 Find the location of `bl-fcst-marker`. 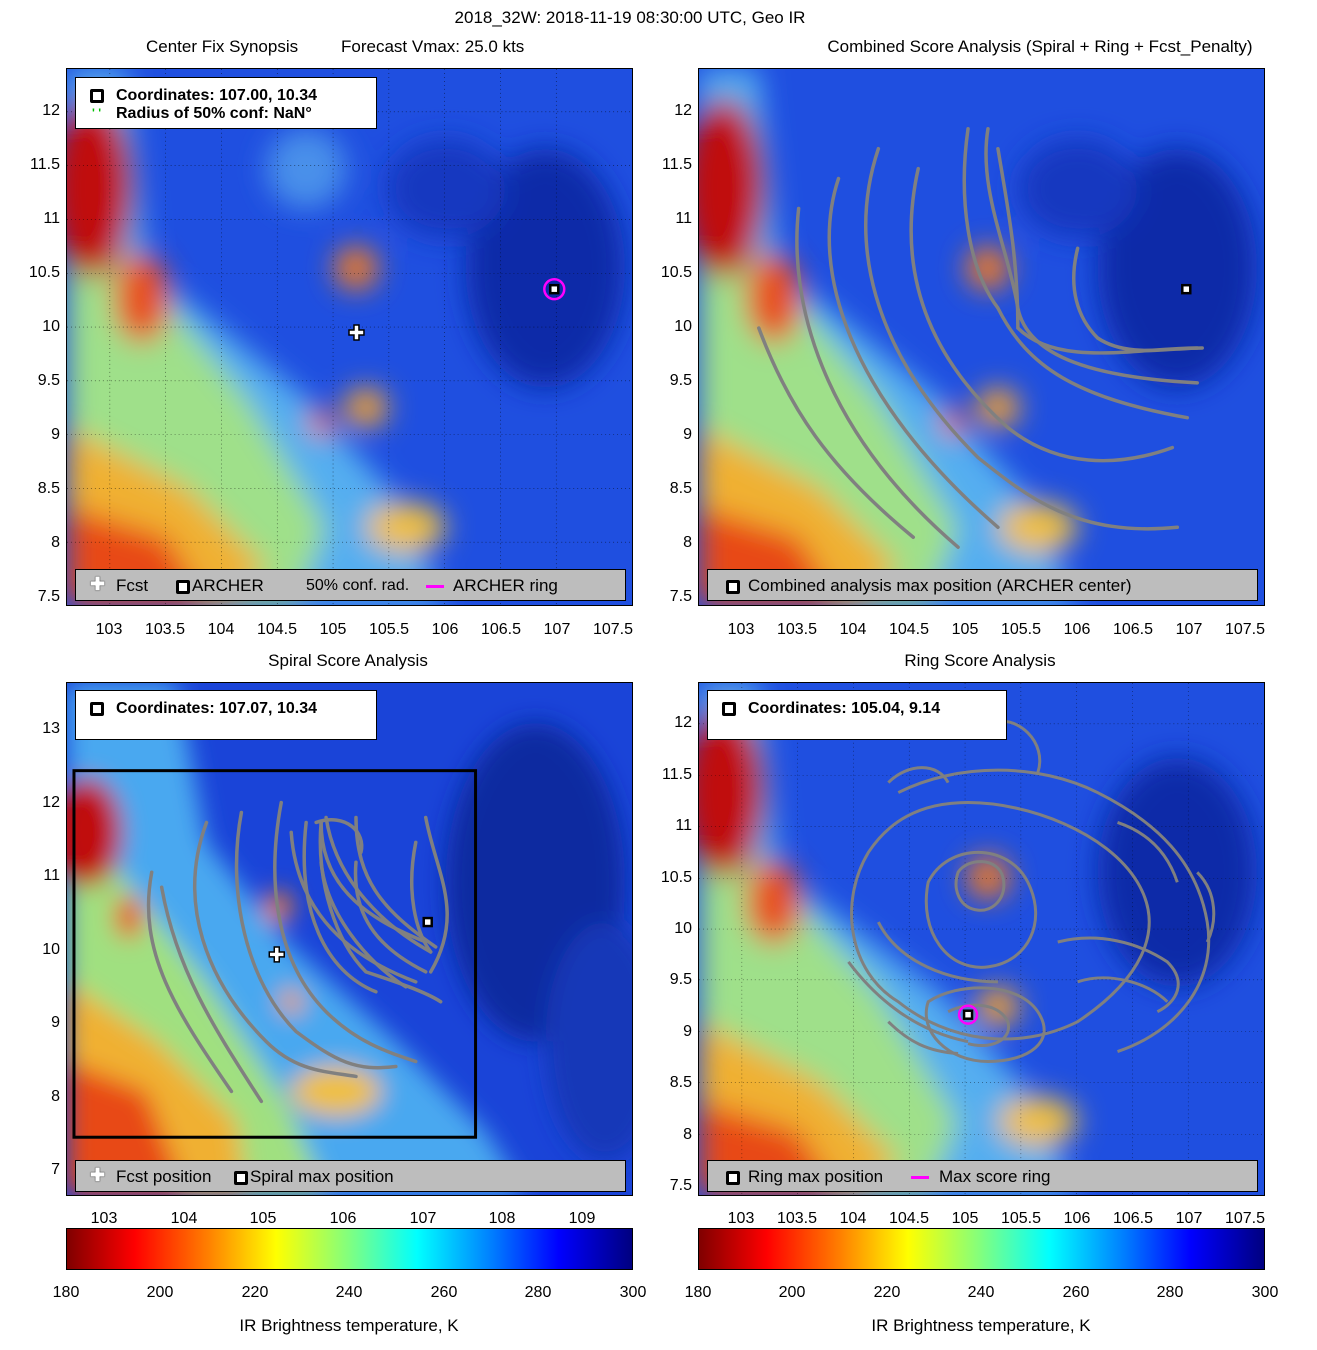

bl-fcst-marker is located at coordinates (276, 954).